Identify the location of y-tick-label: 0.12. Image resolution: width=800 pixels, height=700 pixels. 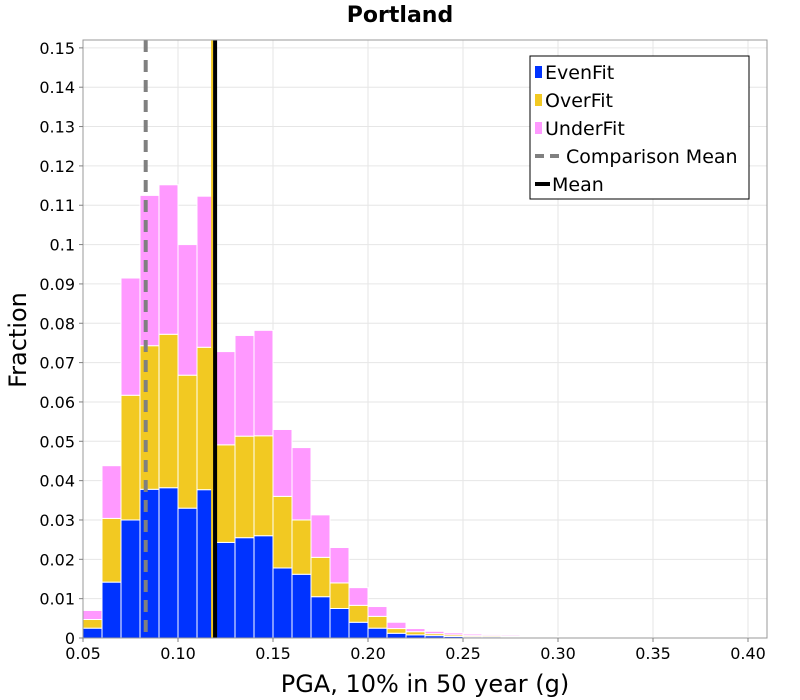
(57, 166).